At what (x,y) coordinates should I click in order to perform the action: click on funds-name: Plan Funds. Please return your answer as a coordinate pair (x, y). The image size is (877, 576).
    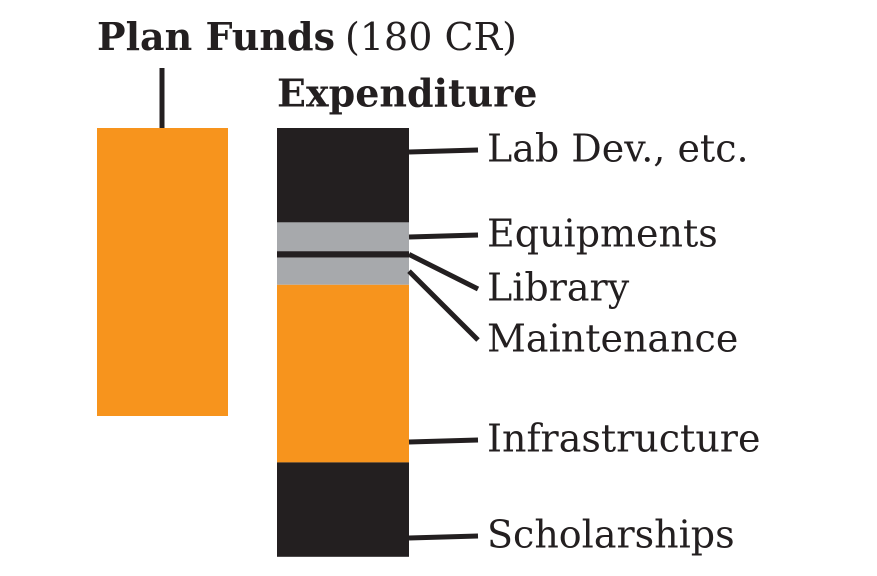
    Looking at the image, I should click on (216, 36).